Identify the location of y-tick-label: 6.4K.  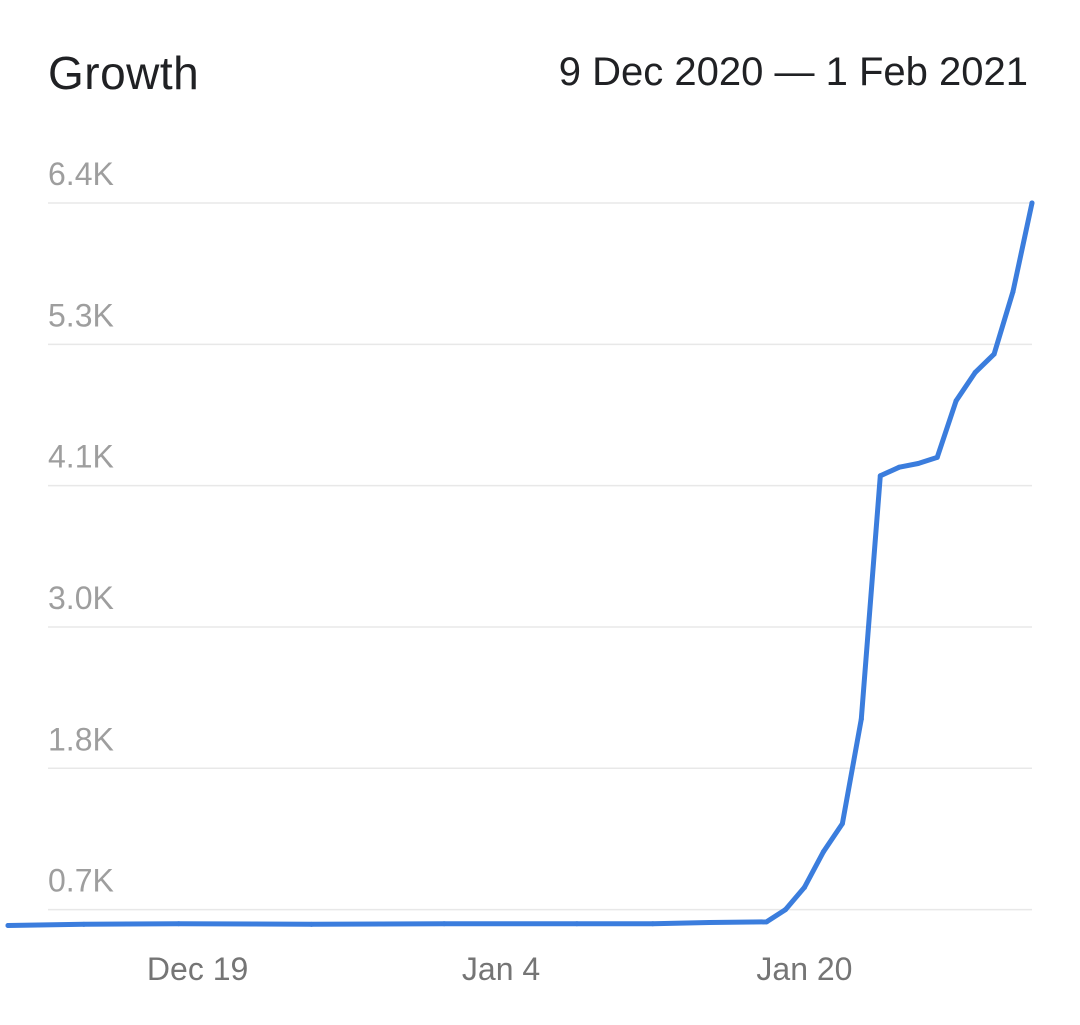
(81, 174).